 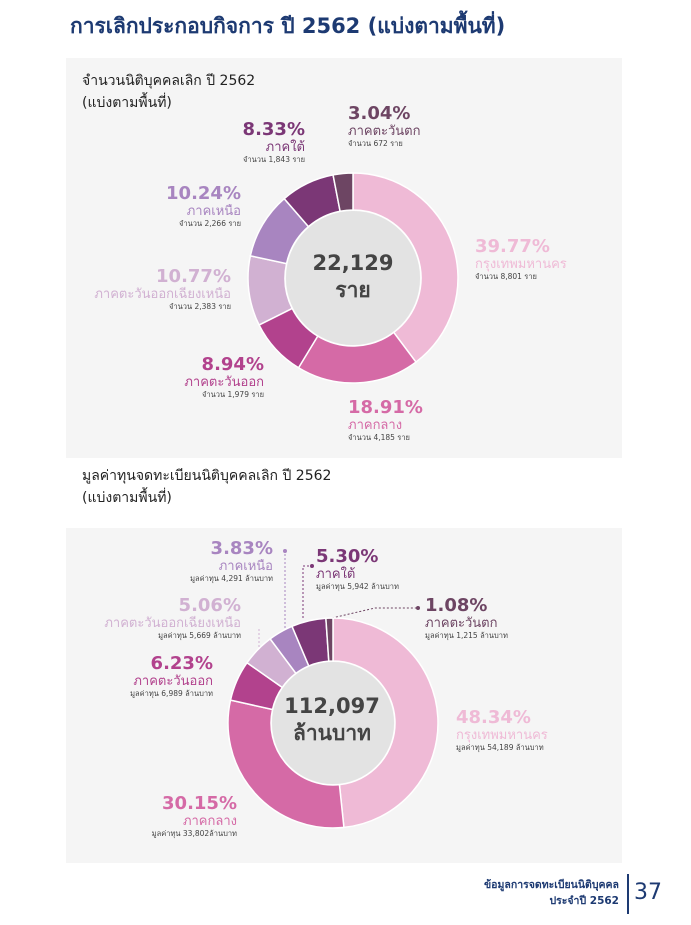 I want to click on label-percent: 8.94%, so click(x=232, y=364).